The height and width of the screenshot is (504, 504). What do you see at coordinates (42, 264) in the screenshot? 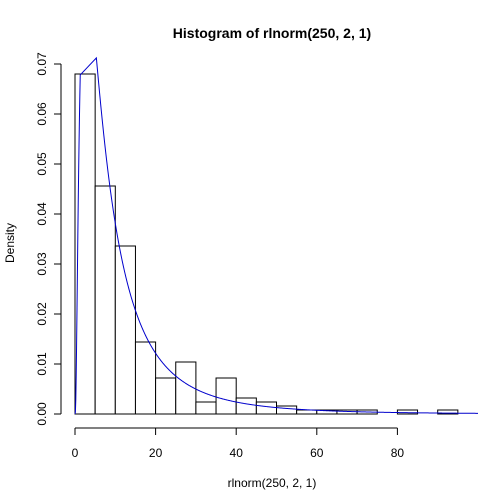
I see `y-tick-label-3: 0.03` at bounding box center [42, 264].